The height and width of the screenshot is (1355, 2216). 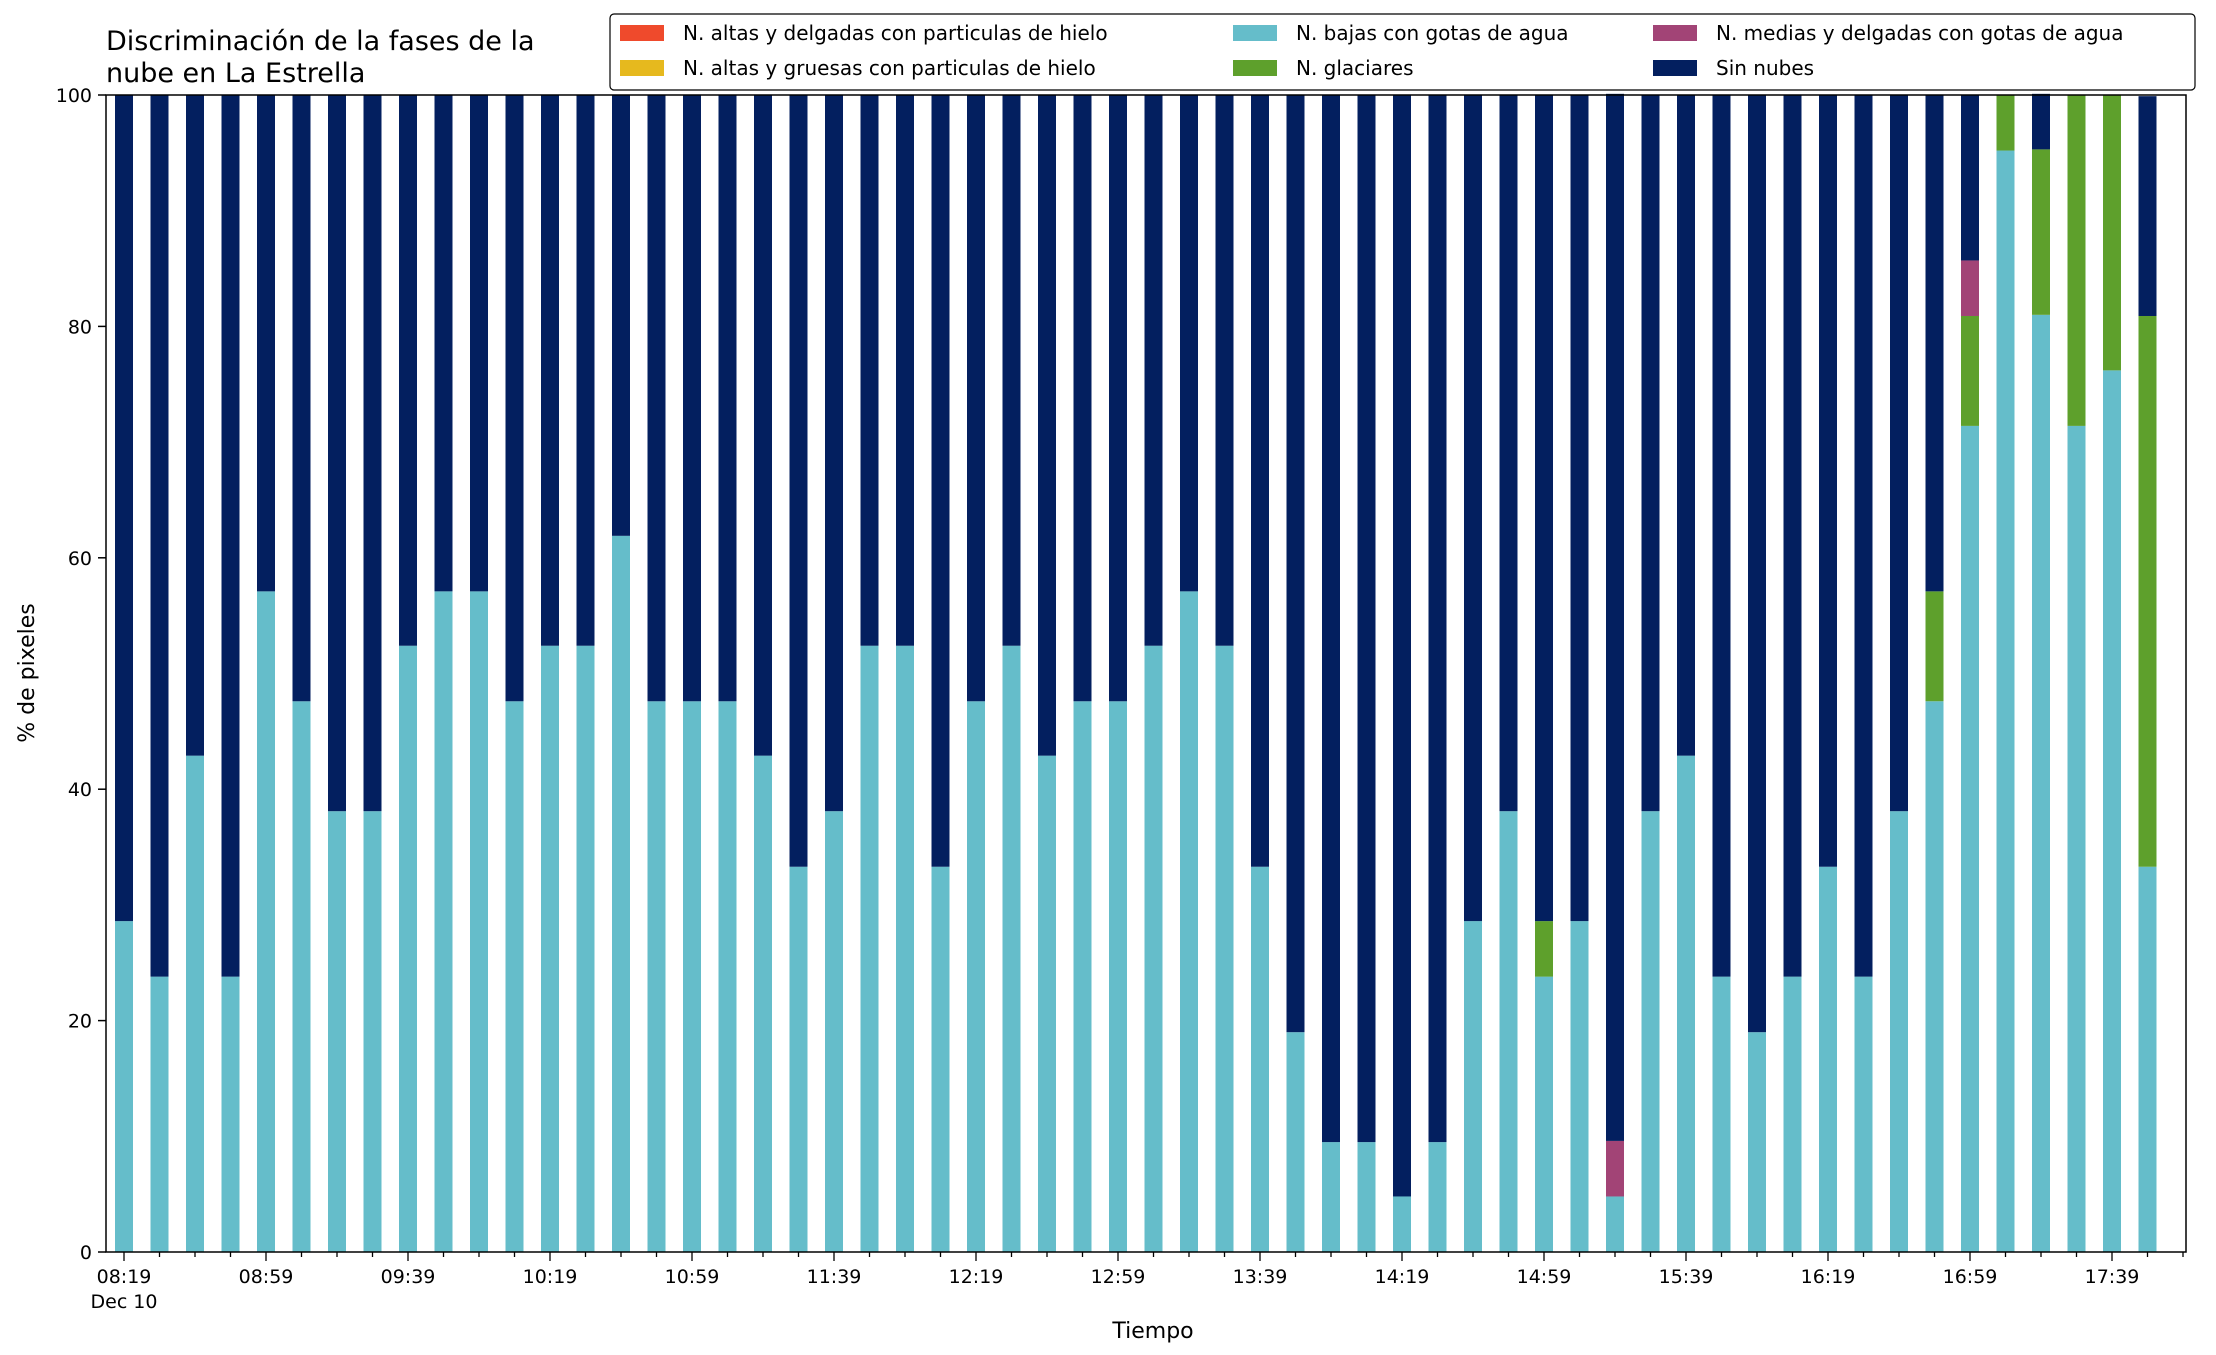 I want to click on y-tick-label: 0, so click(x=86, y=1253).